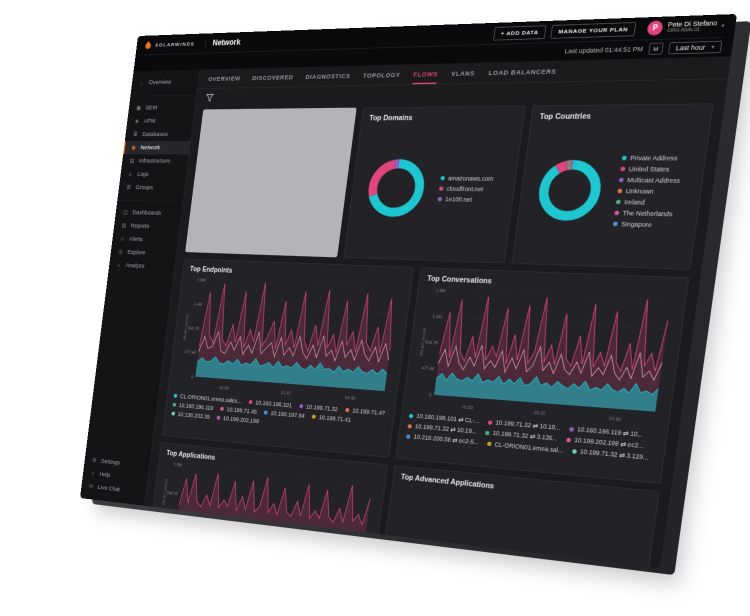  What do you see at coordinates (146, 213) in the screenshot?
I see `sidebar-item-label: Dashboards` at bounding box center [146, 213].